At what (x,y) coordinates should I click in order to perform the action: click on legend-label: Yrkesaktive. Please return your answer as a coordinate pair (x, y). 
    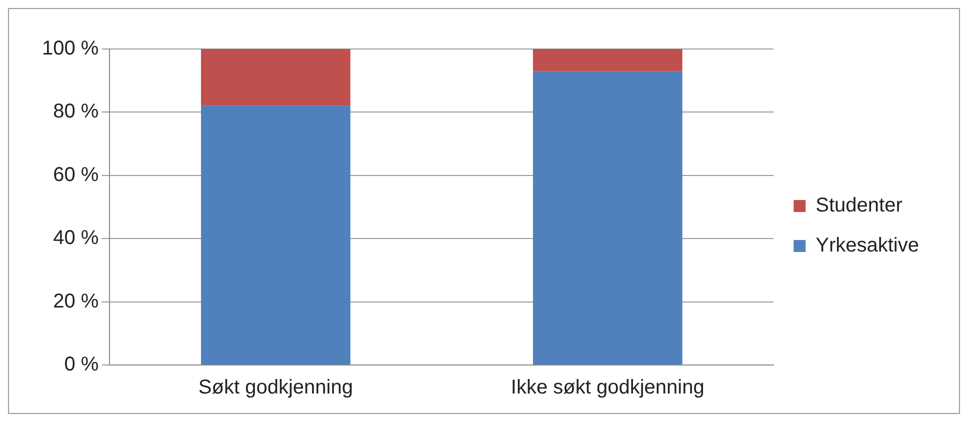
    Looking at the image, I should click on (868, 245).